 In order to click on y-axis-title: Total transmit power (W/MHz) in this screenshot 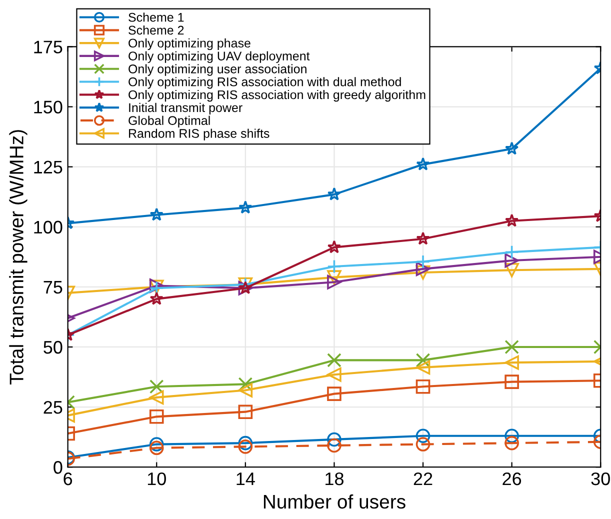, I will do `click(18, 257)`.